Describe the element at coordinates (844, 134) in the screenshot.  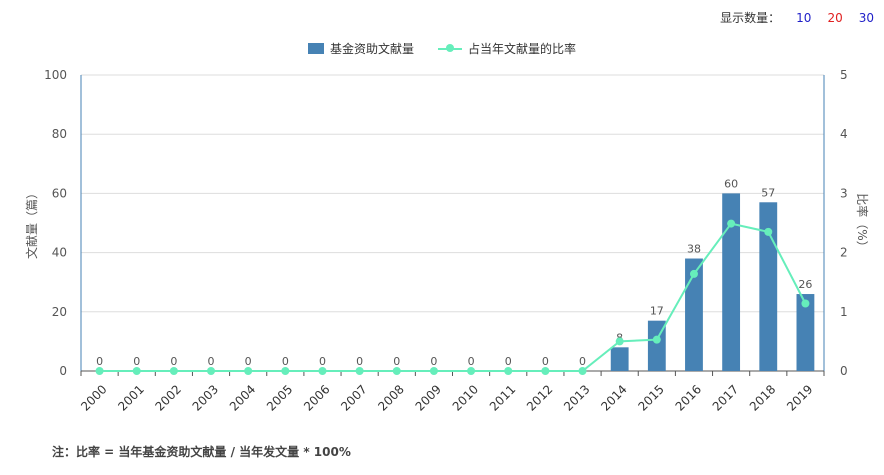
I see `y2-tick-label: 4` at that location.